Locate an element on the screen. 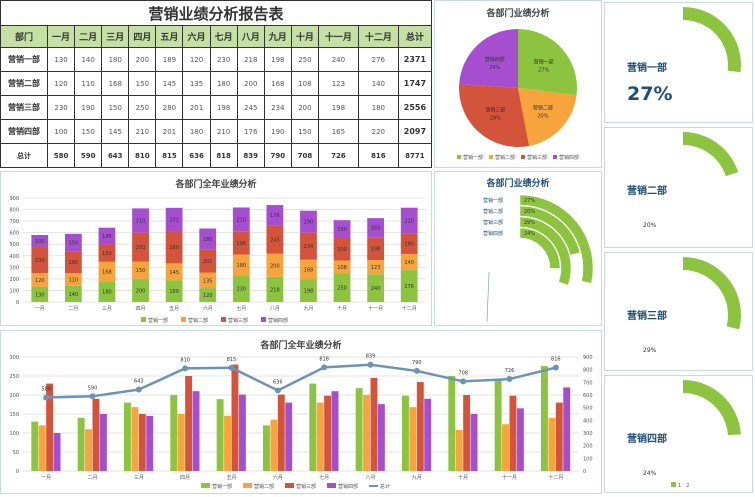  total-cell: 815 is located at coordinates (169, 155).